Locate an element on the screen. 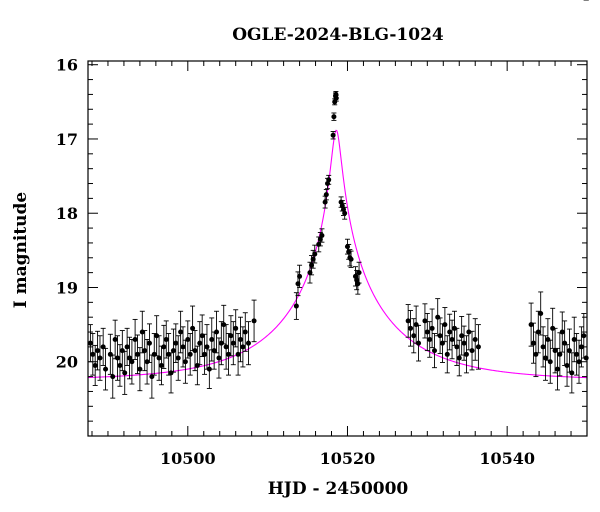 The width and height of the screenshot is (600, 512). y-tick-label: 16 is located at coordinates (67, 65).